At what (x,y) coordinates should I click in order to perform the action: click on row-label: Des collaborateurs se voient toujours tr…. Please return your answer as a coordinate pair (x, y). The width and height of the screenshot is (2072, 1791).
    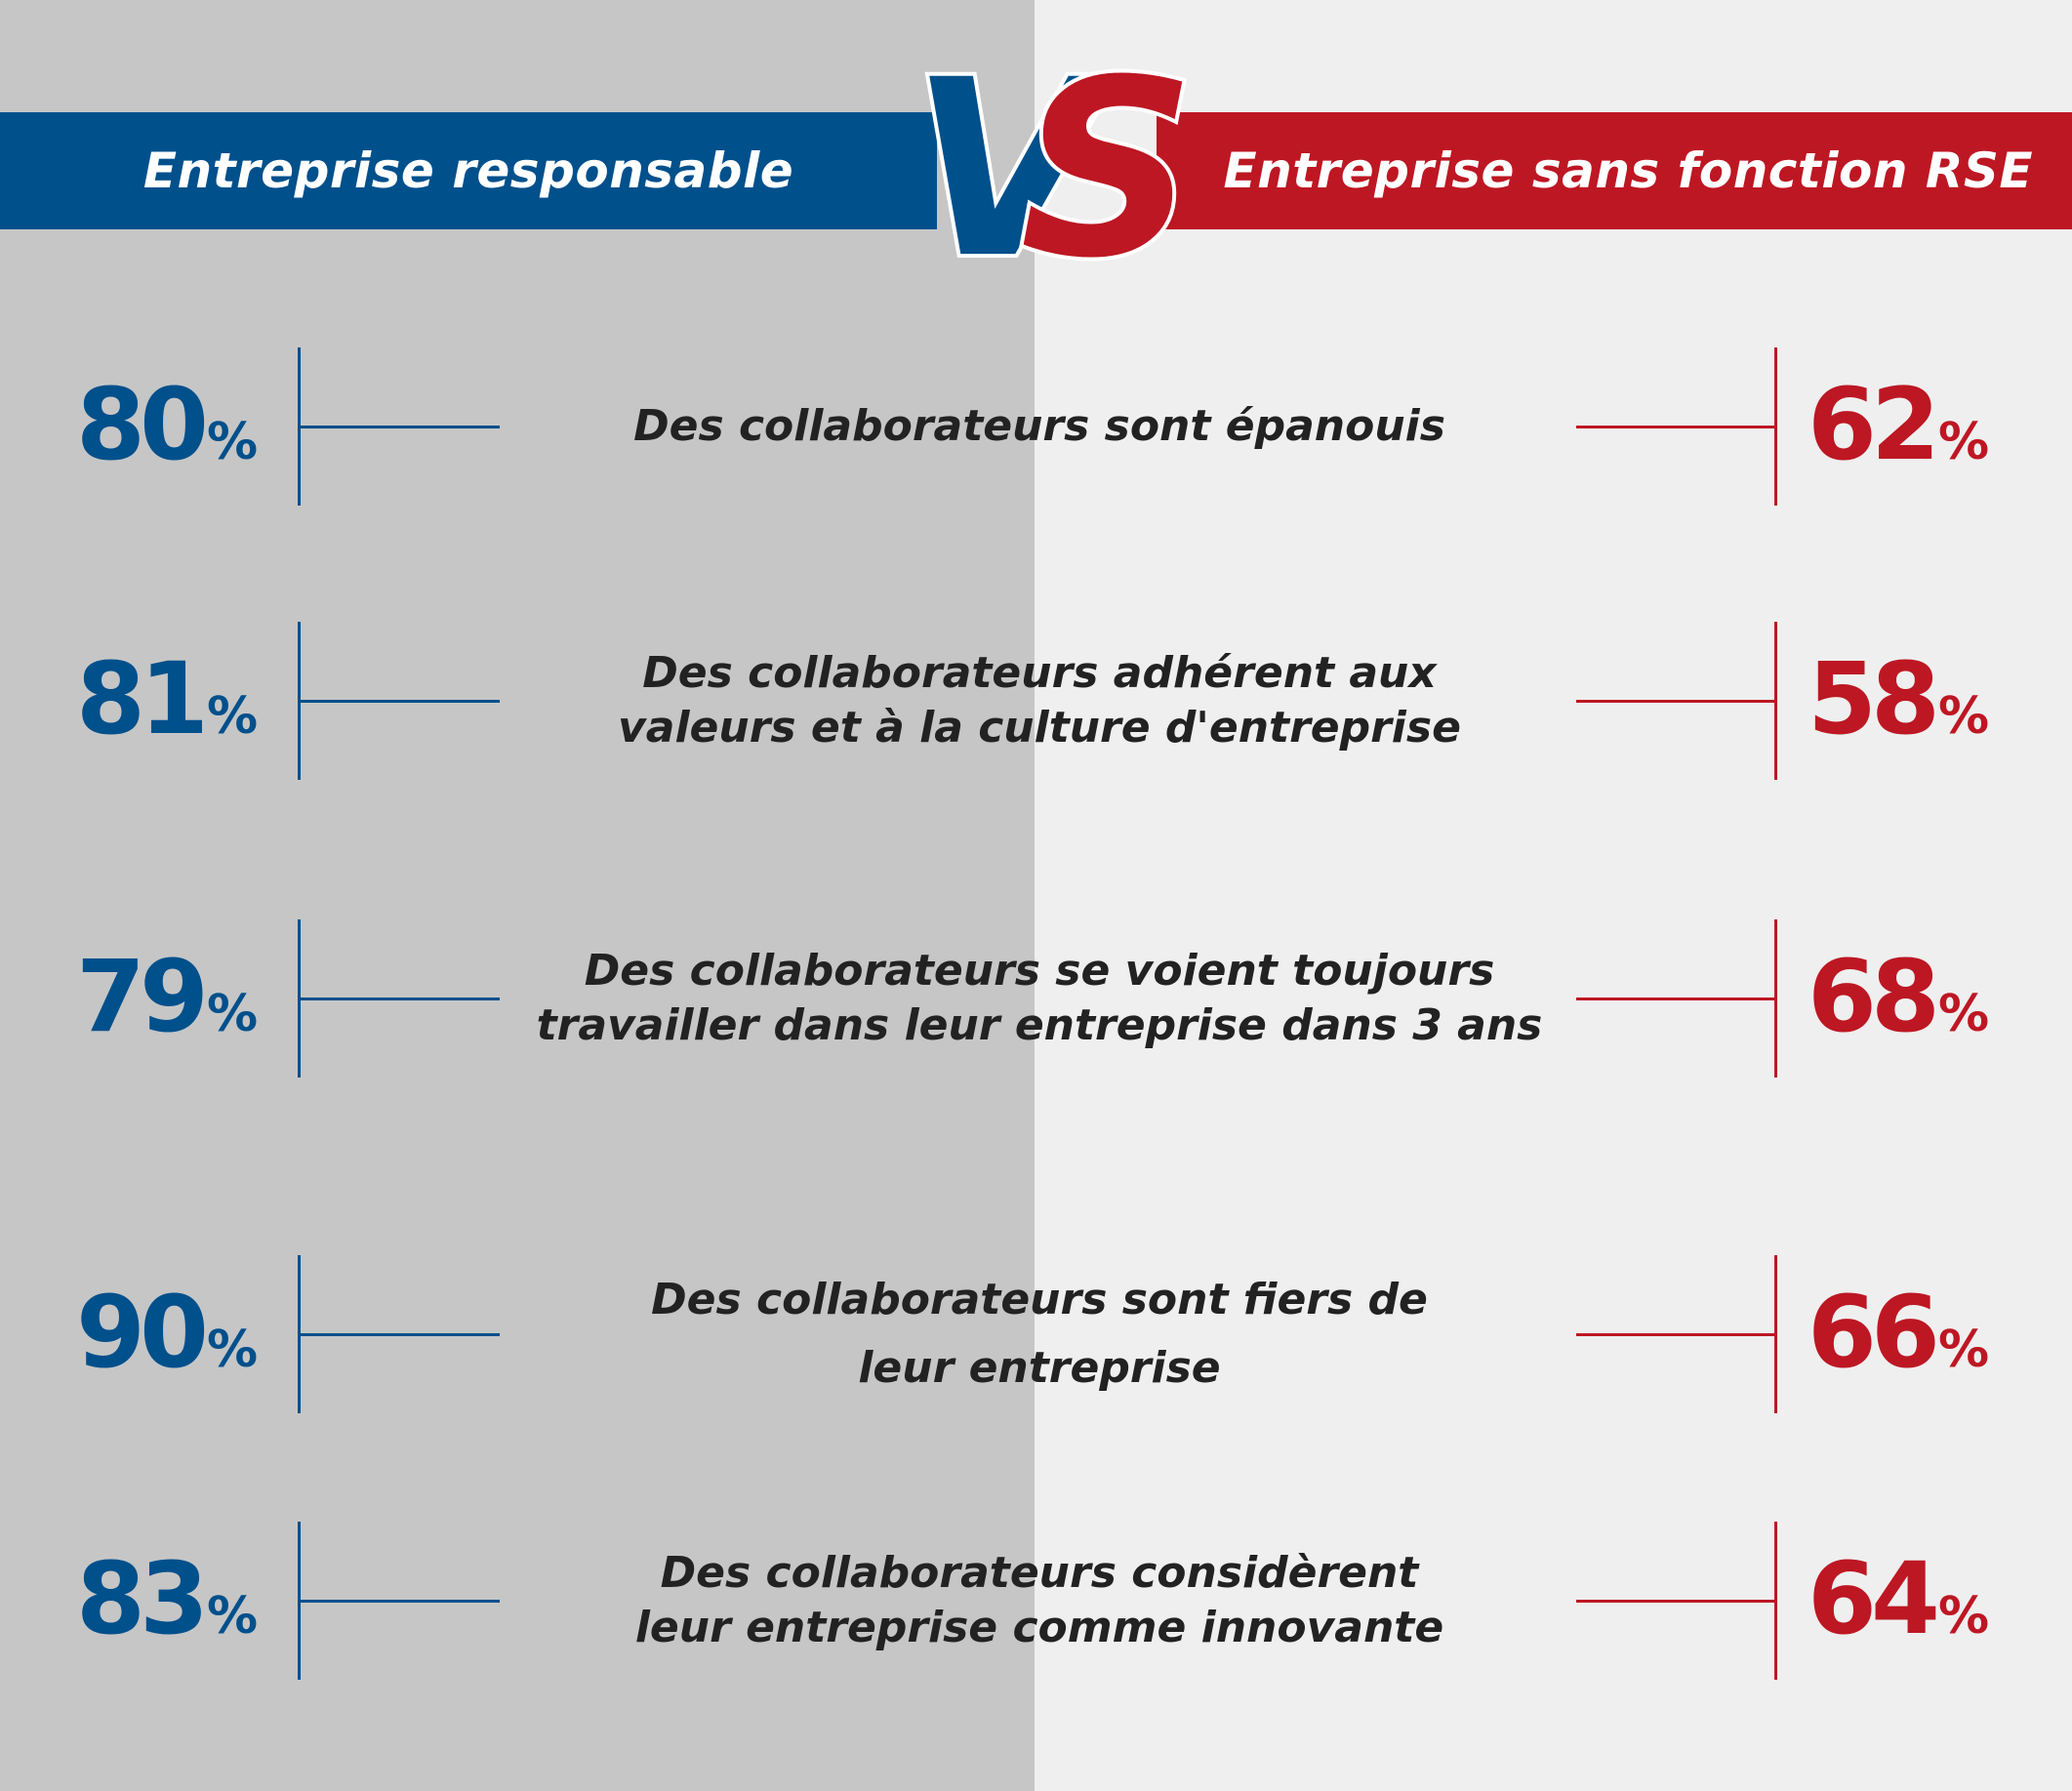
    Looking at the image, I should click on (1039, 998).